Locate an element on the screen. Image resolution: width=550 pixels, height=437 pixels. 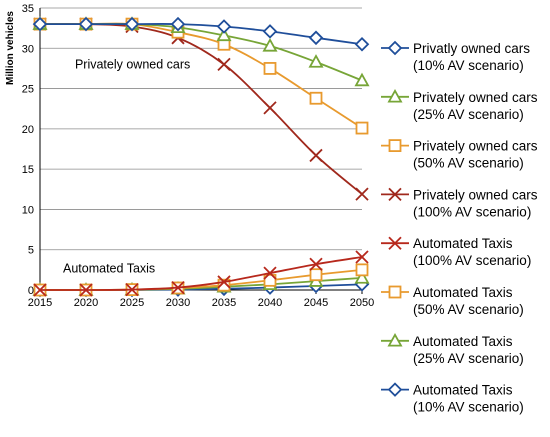
point-s0-2030 is located at coordinates (178, 24).